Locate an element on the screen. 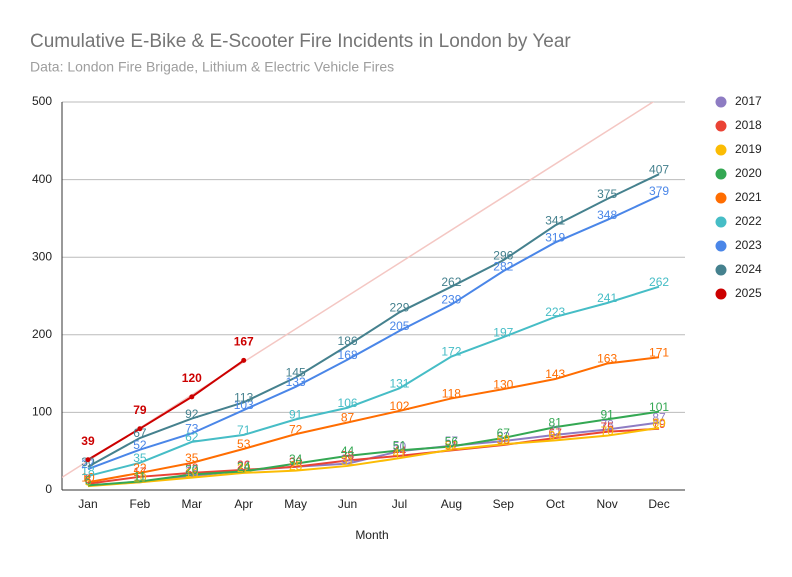 The height and width of the screenshot is (577, 792). data-label: 168 is located at coordinates (348, 355).